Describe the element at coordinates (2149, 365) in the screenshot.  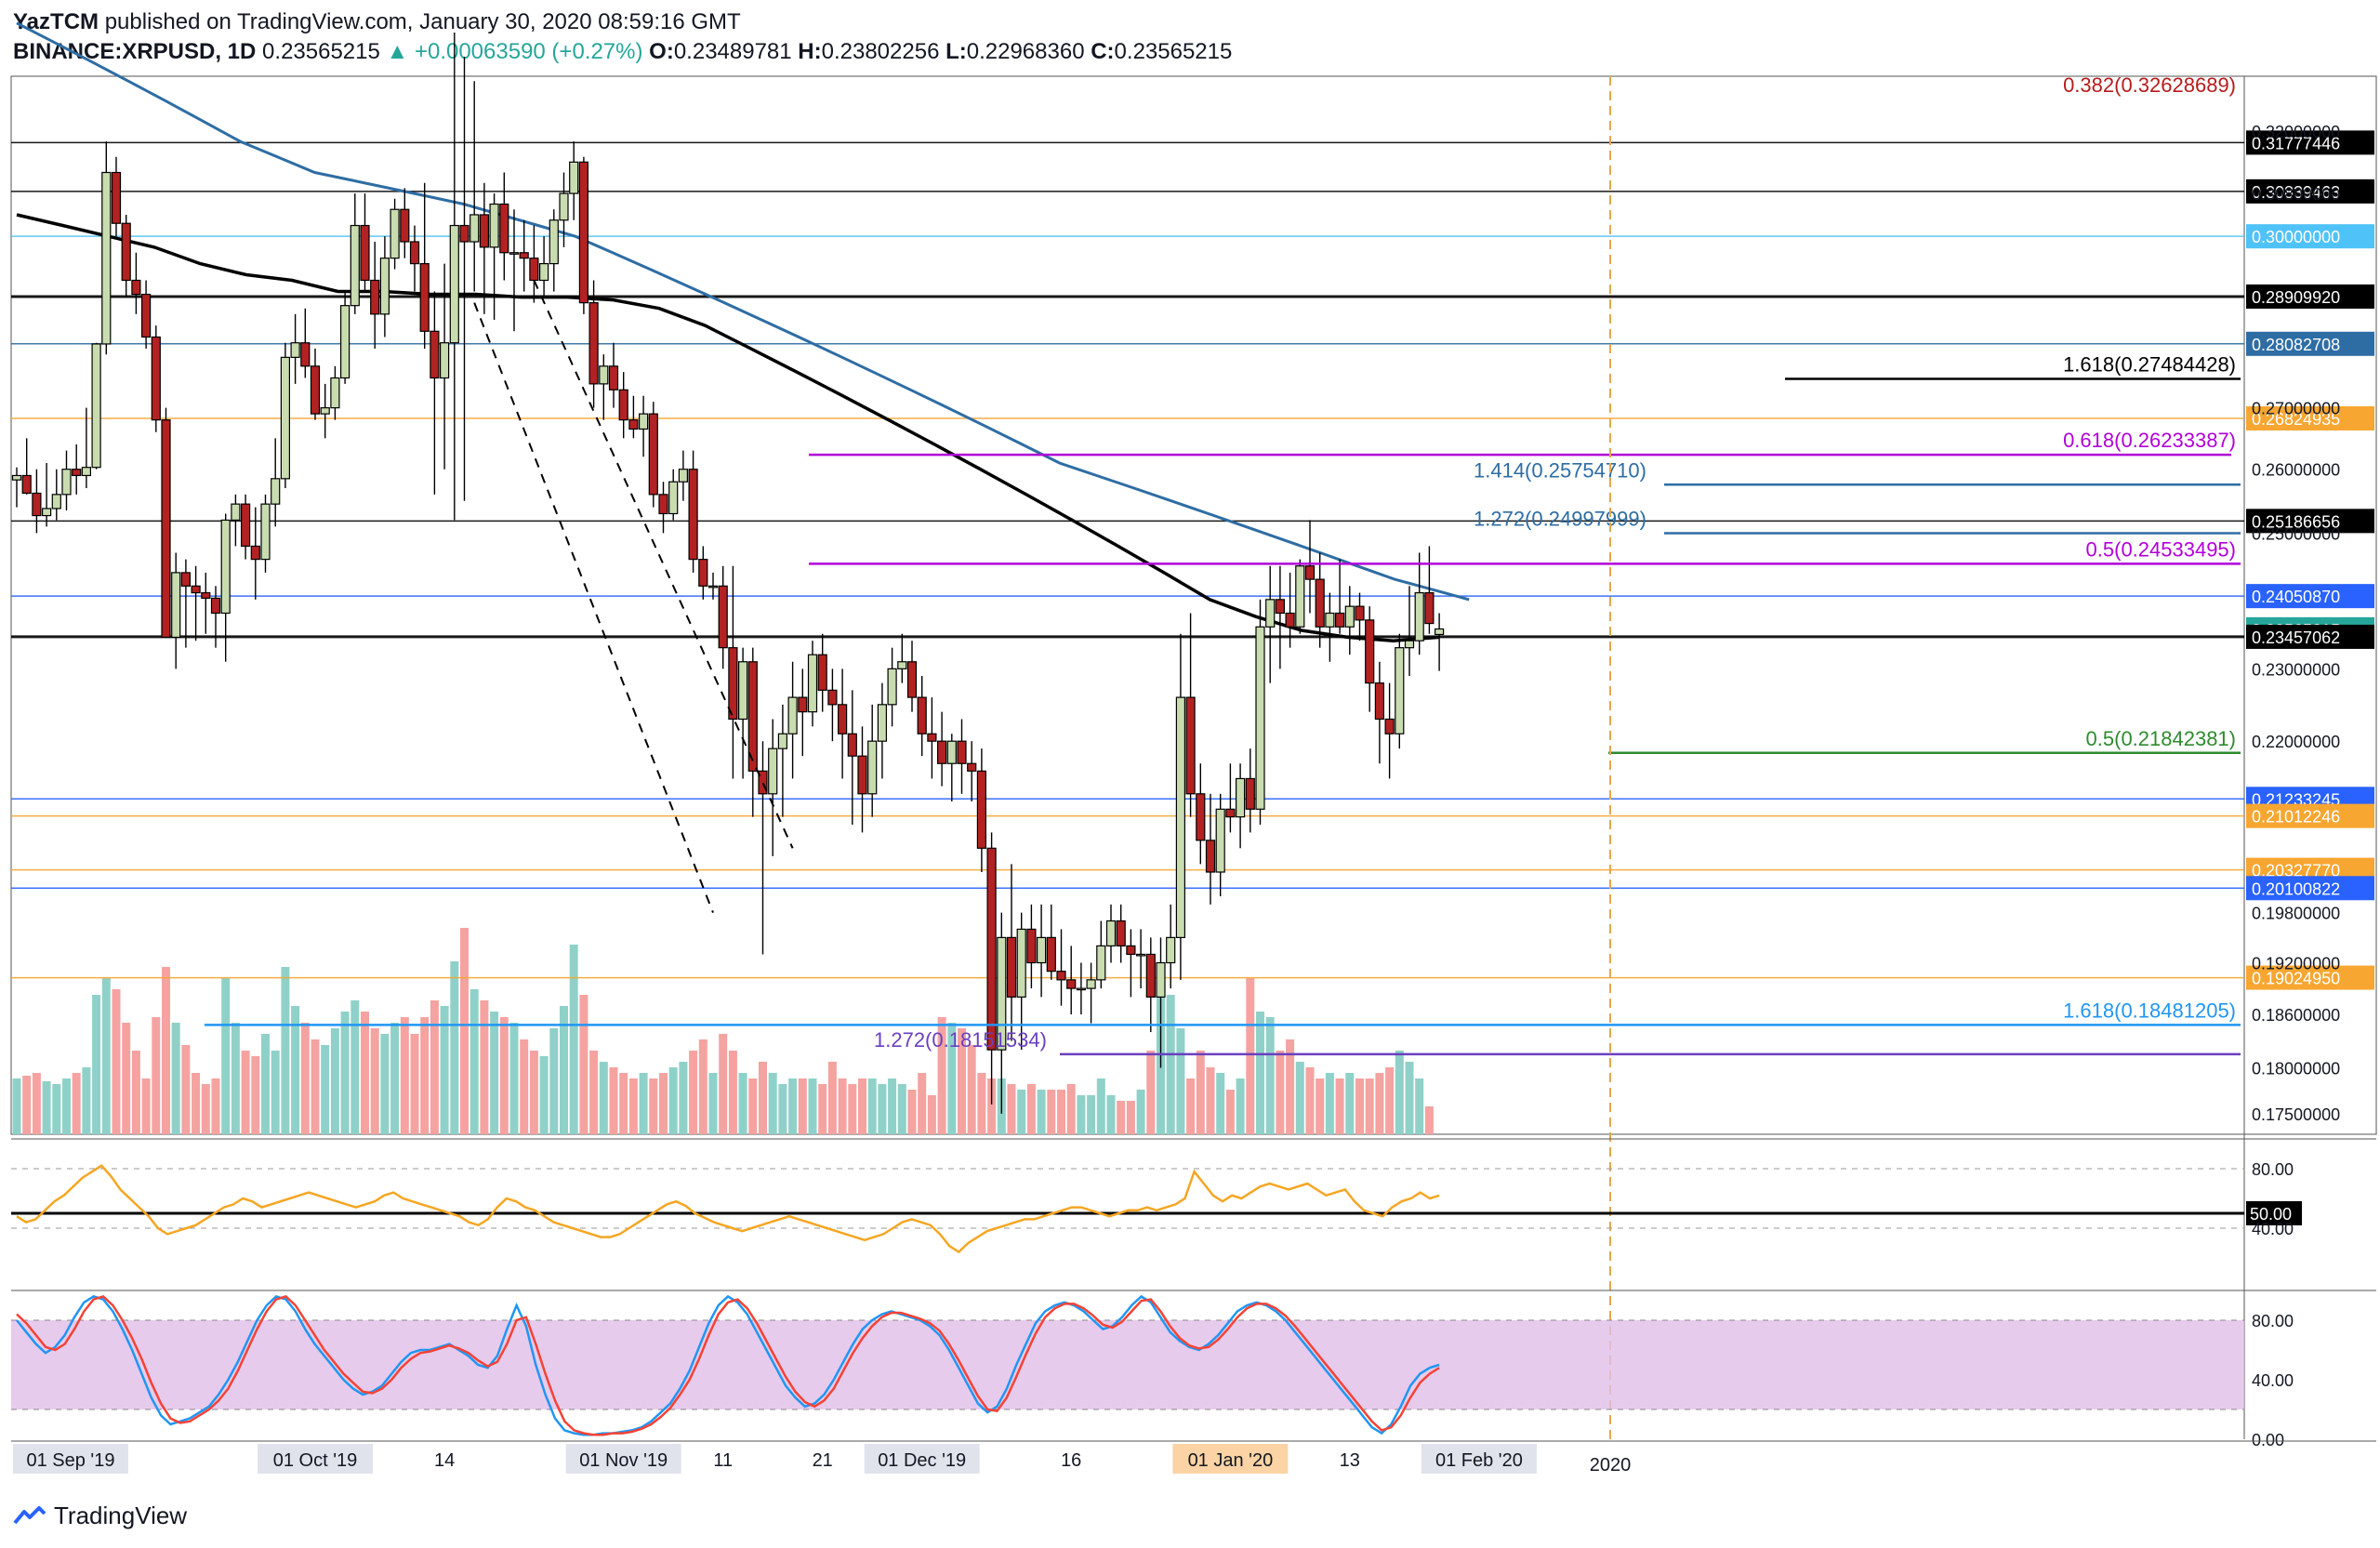
I see `fib-level-label: 1.618(0.27484428)` at that location.